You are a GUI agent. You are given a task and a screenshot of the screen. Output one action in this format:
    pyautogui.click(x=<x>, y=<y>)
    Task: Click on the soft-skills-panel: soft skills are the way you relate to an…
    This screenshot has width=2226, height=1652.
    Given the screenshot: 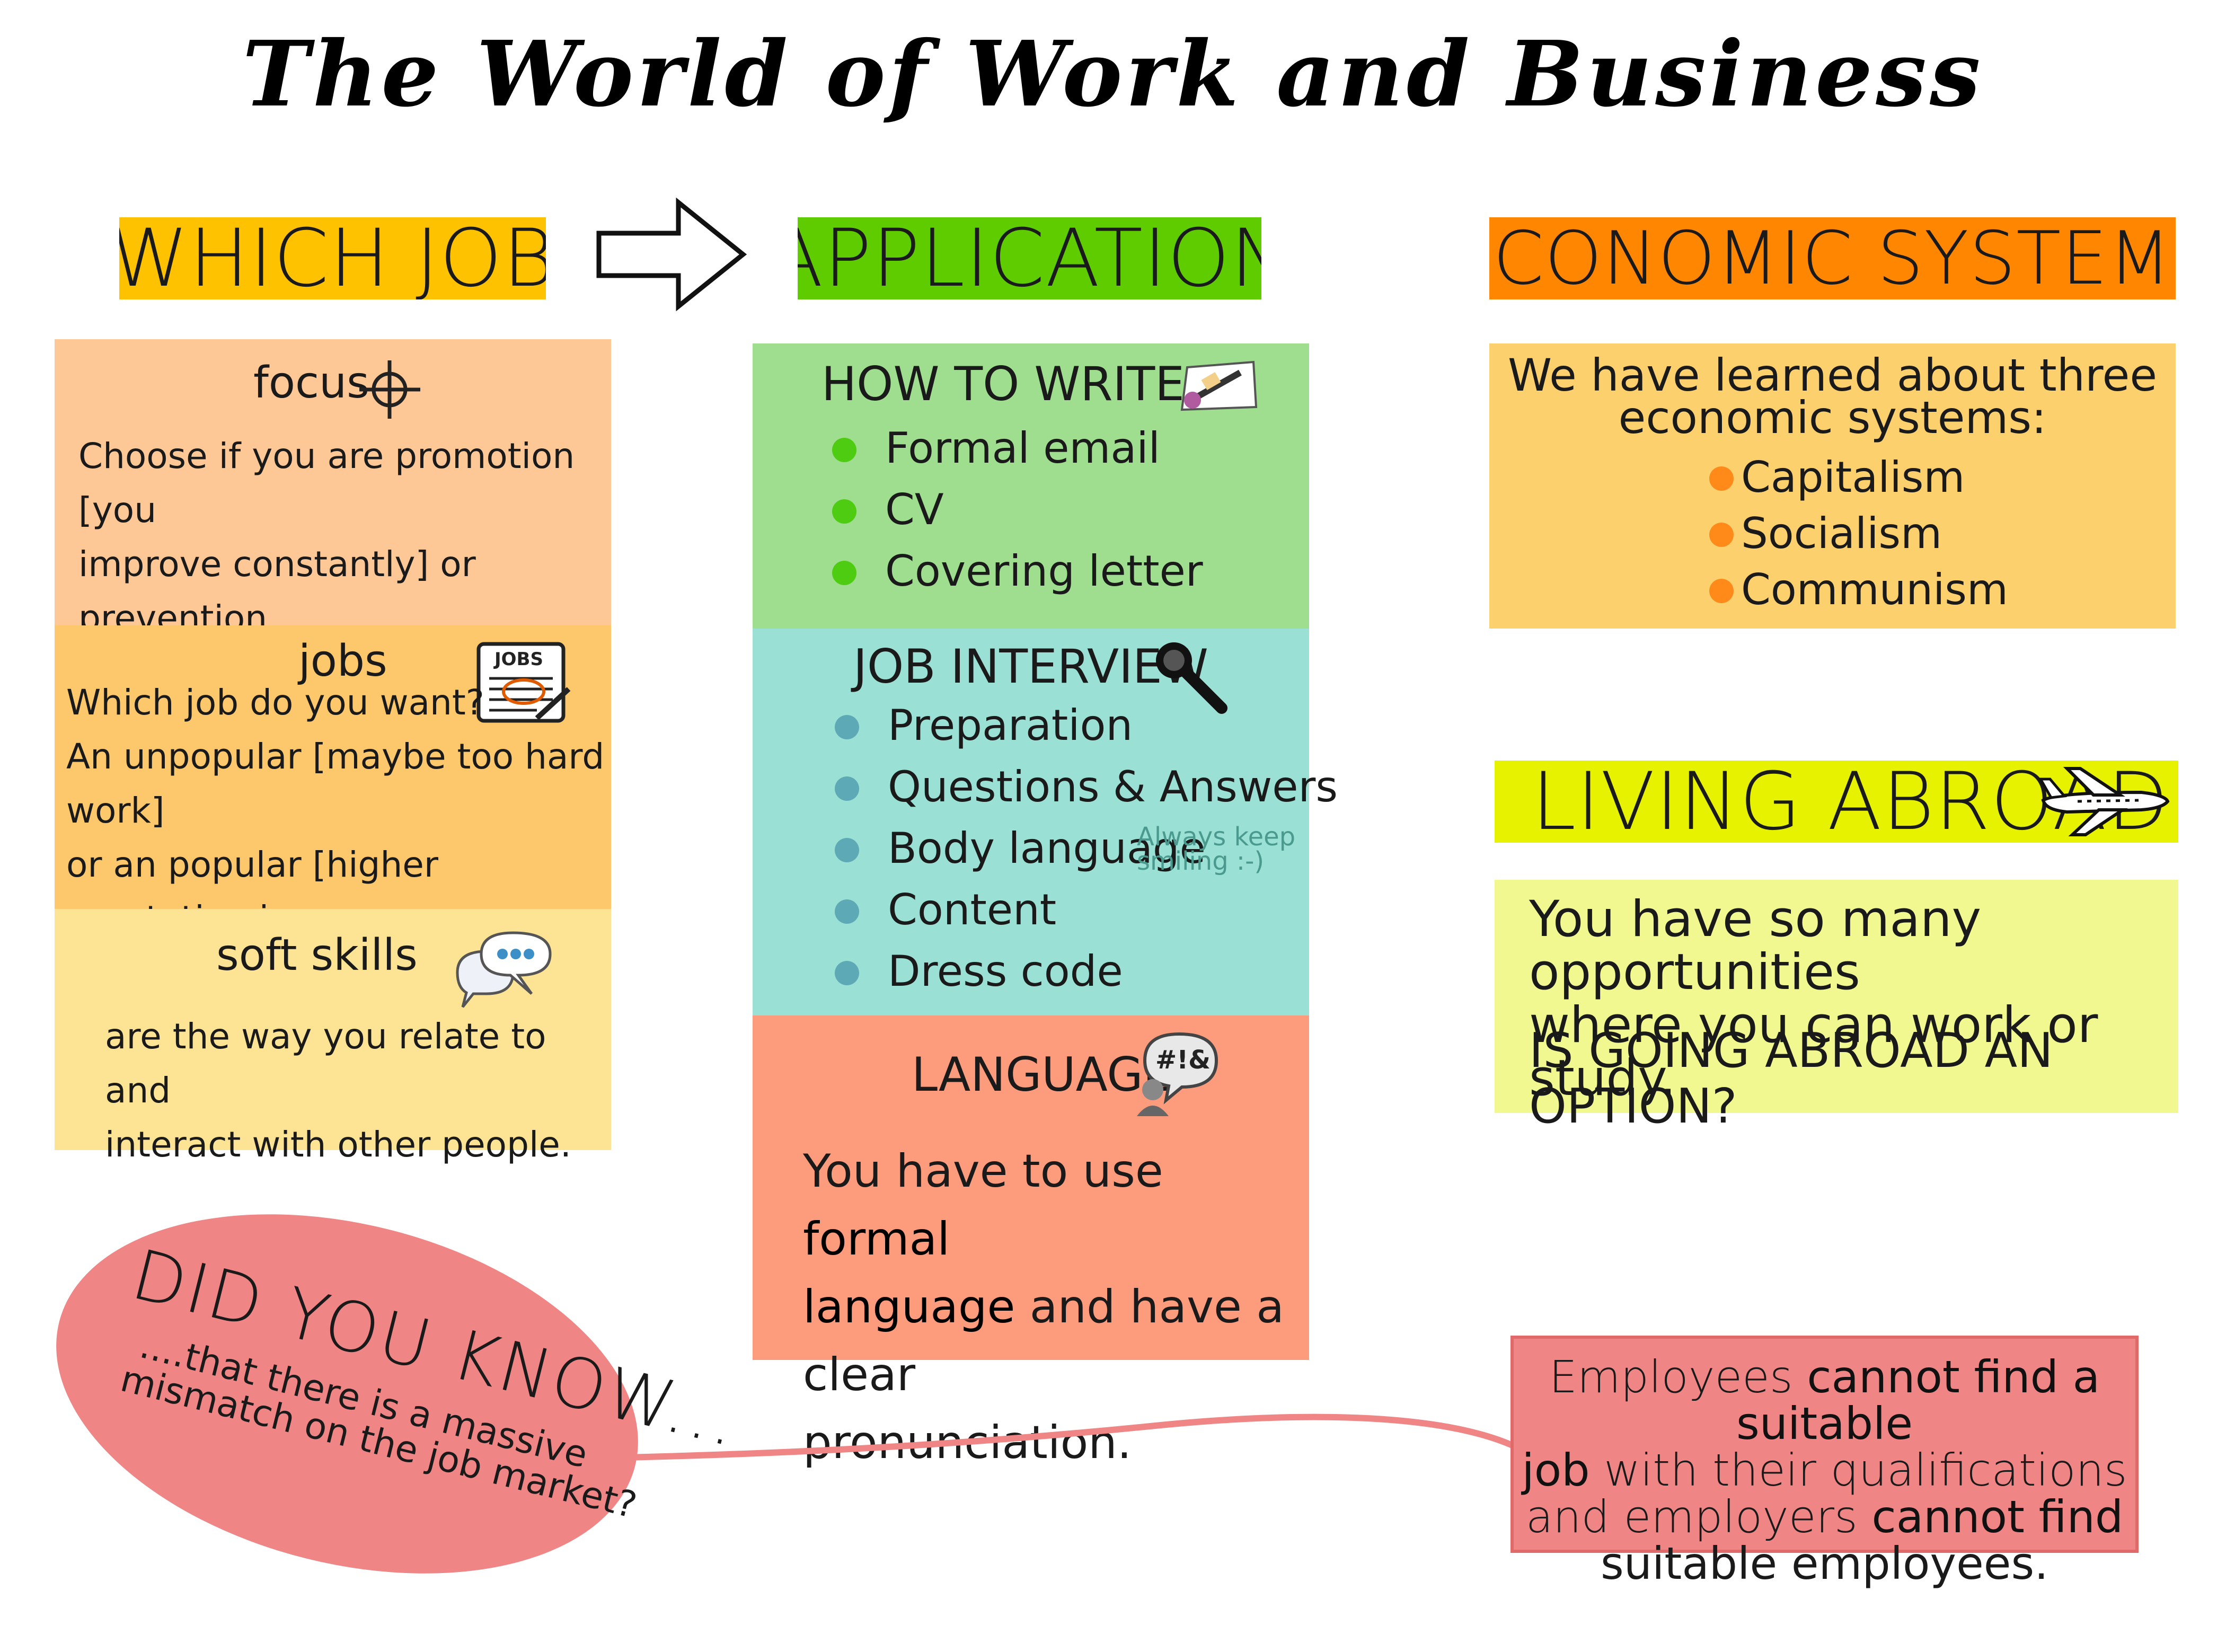 What is the action you would take?
    pyautogui.click(x=333, y=1037)
    